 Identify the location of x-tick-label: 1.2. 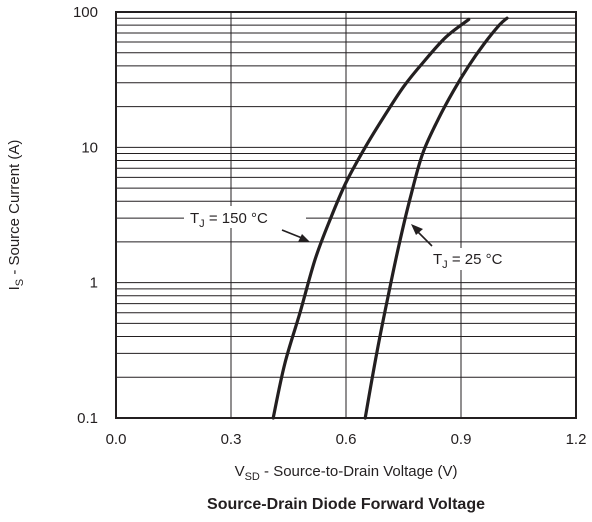
(576, 439).